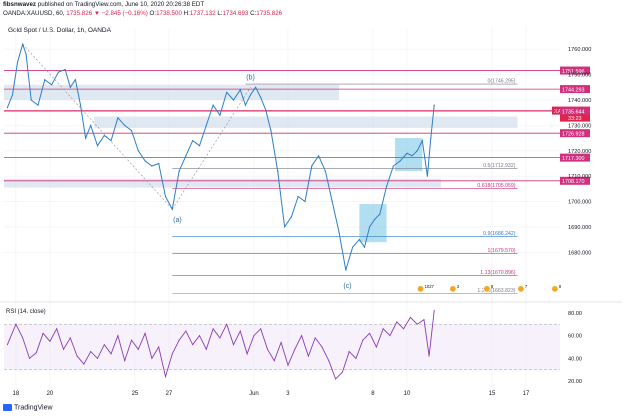 The width and height of the screenshot is (625, 417). Describe the element at coordinates (253, 13) in the screenshot. I see `close-label: C:` at that location.